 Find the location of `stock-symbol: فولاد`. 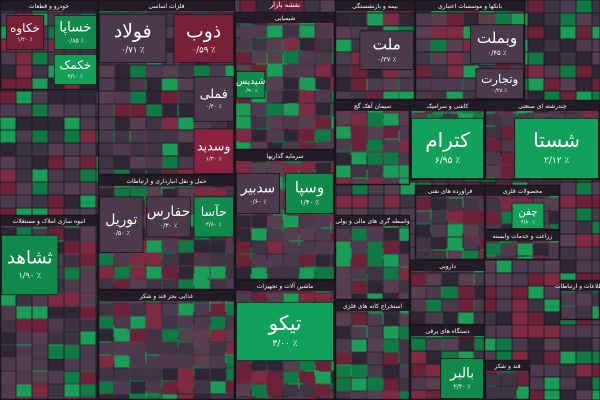

stock-symbol: فولاد is located at coordinates (133, 32).